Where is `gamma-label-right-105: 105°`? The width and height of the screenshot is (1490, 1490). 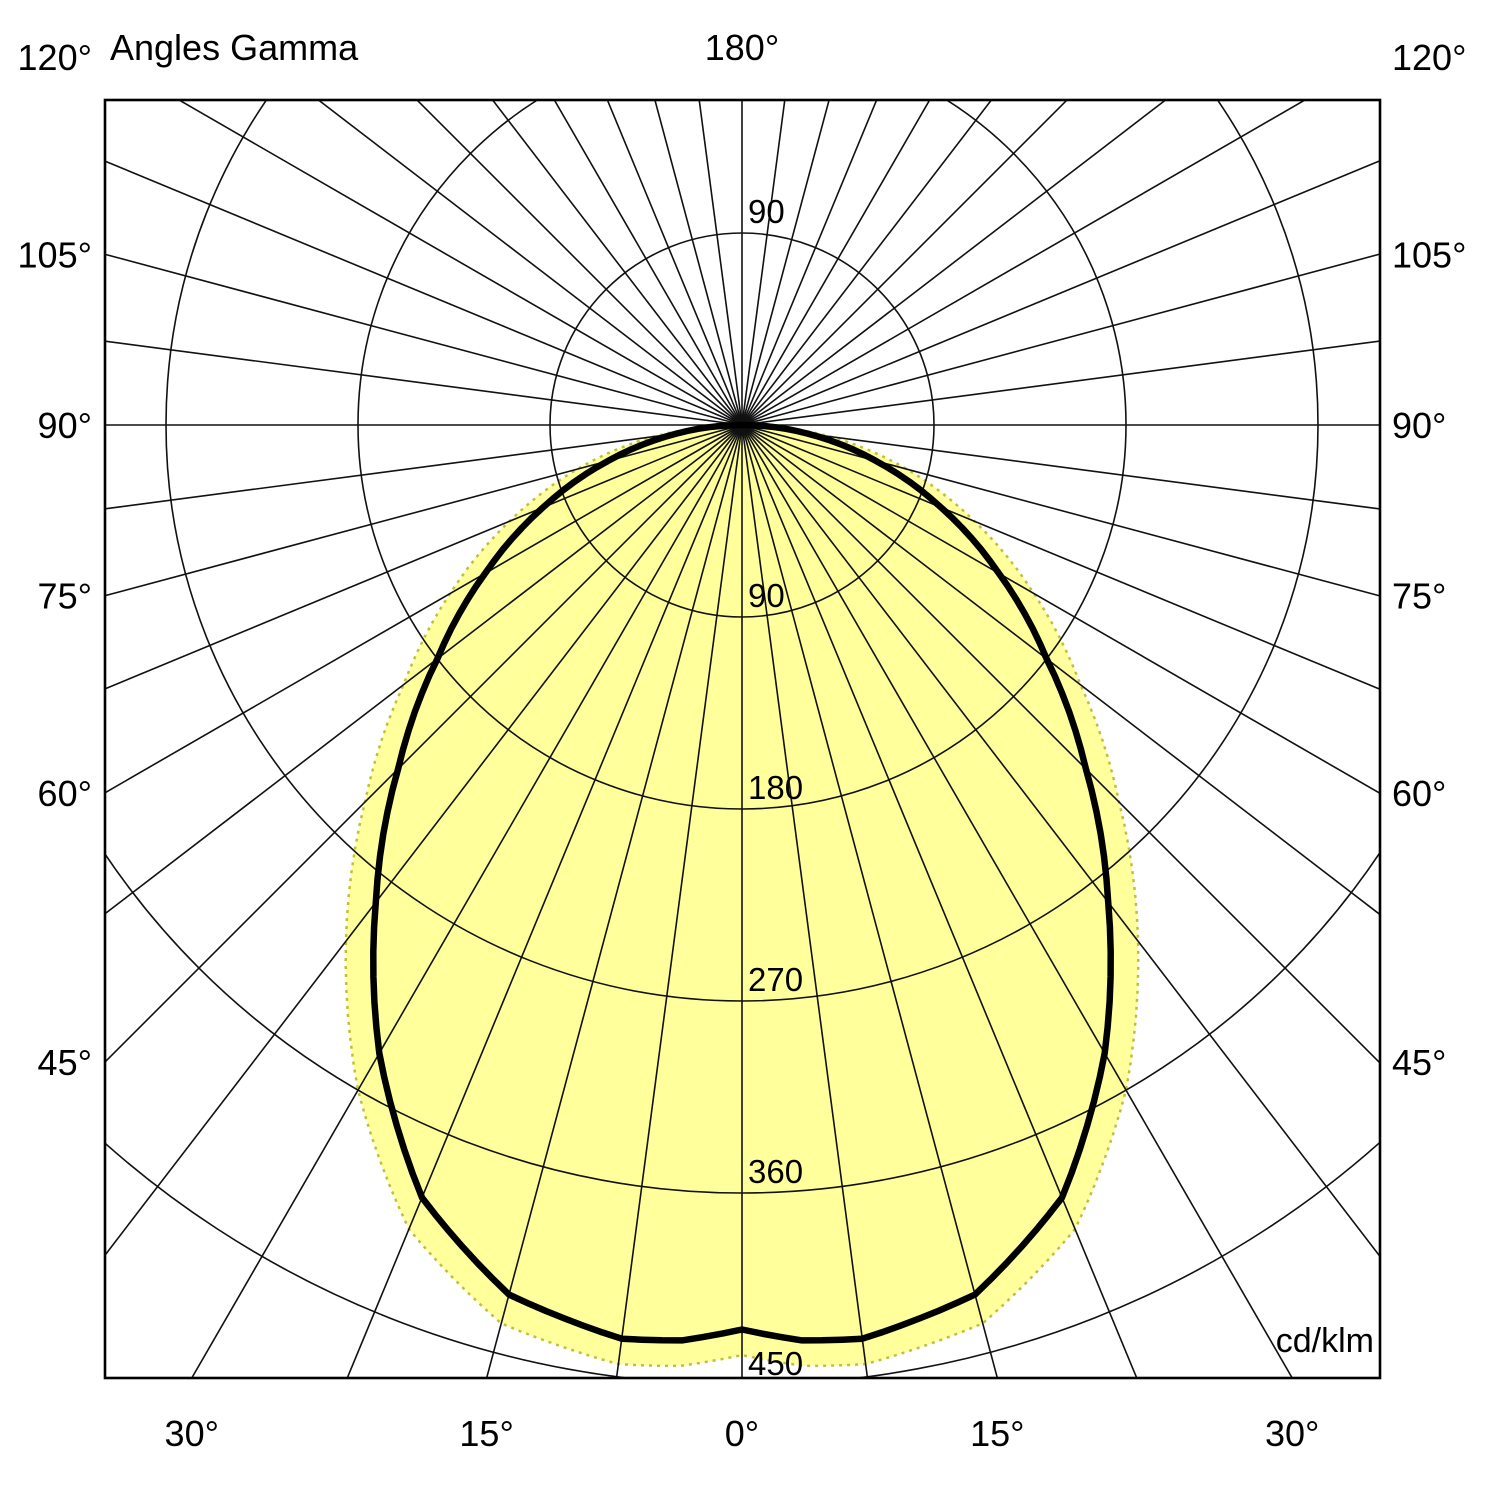
gamma-label-right-105: 105° is located at coordinates (1429, 254).